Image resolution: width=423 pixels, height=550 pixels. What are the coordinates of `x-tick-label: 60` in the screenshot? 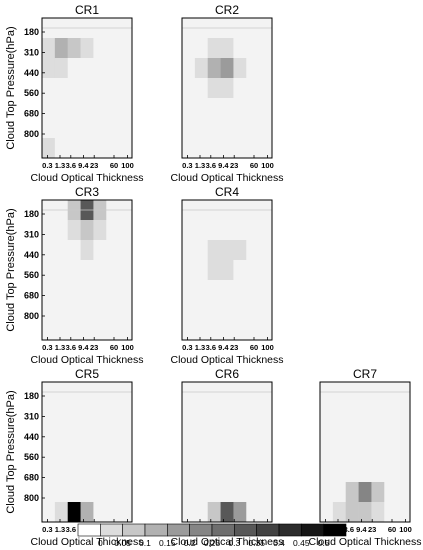 It's located at (392, 529).